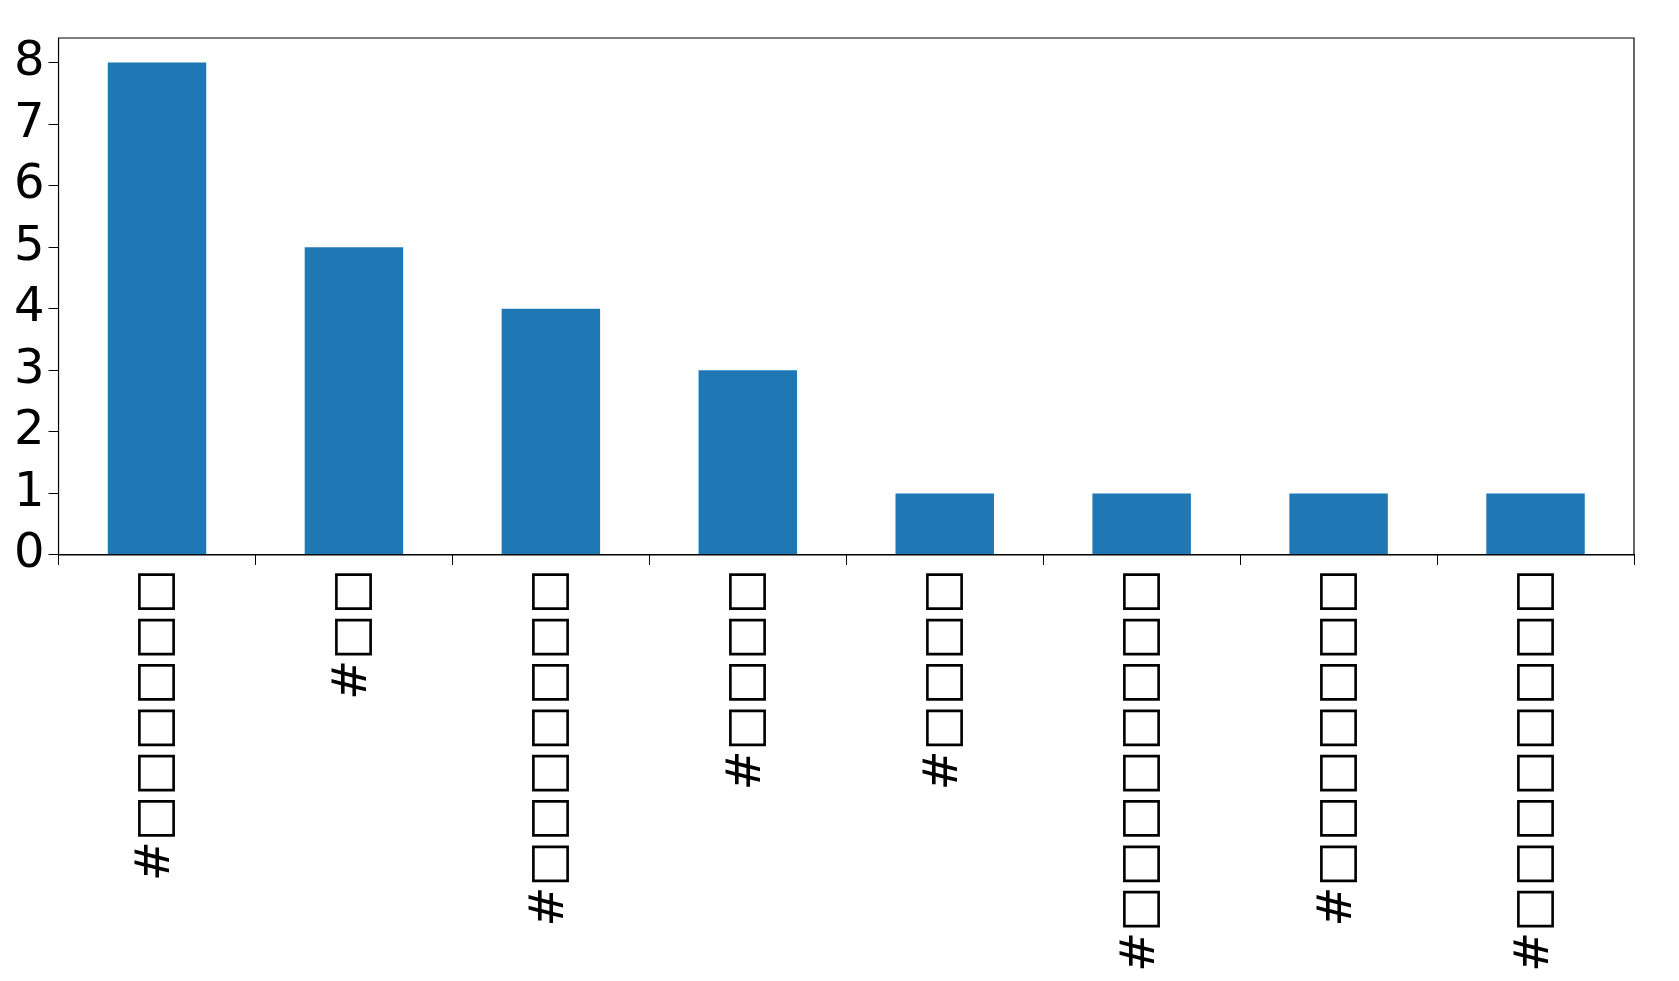 This screenshot has height=981, width=1679. Describe the element at coordinates (29, 550) in the screenshot. I see `y-tick-label: 0` at that location.